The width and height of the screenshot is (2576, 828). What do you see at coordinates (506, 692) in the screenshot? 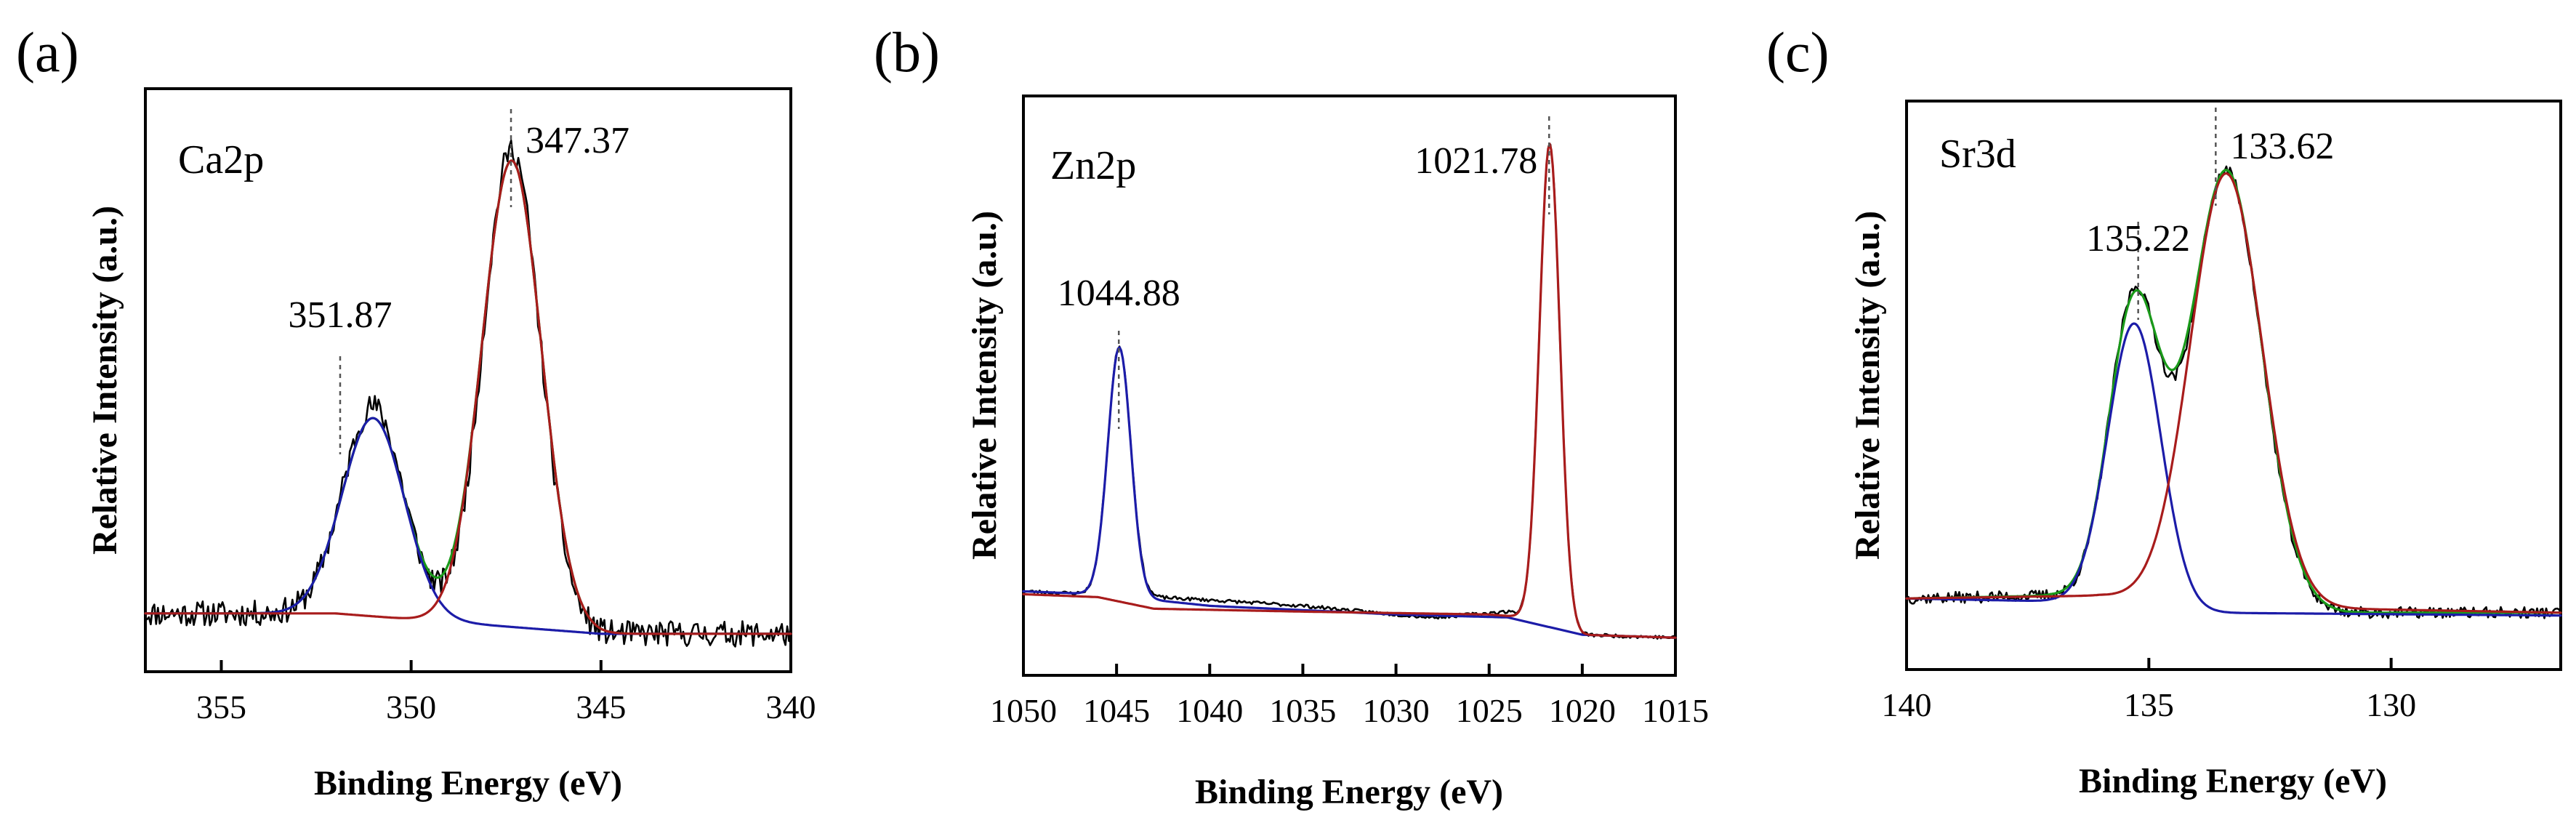
I see `panel-a-ticks: 355 350 345 340` at bounding box center [506, 692].